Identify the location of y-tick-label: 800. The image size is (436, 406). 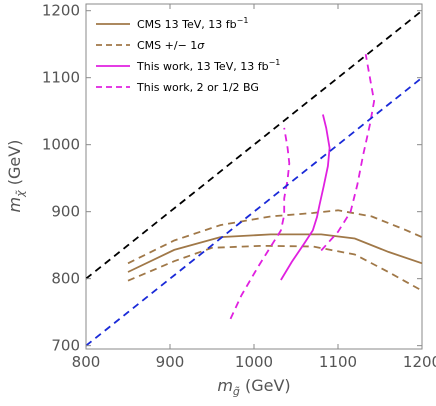
(65, 279).